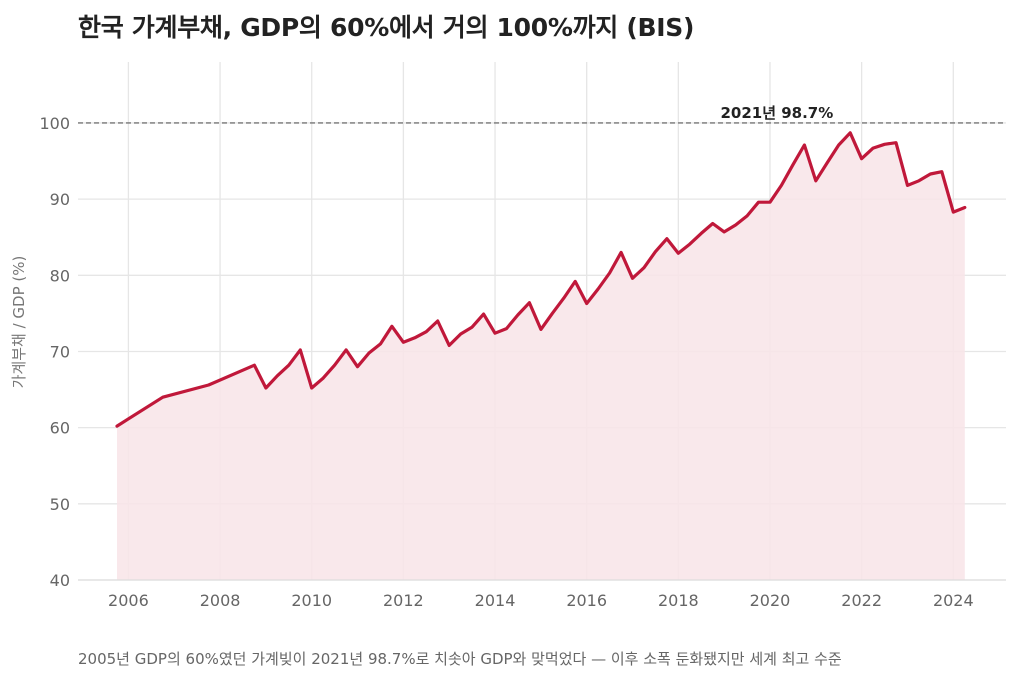 This screenshot has height=680, width=1019. I want to click on y-tick-label-80: 80, so click(60, 275).